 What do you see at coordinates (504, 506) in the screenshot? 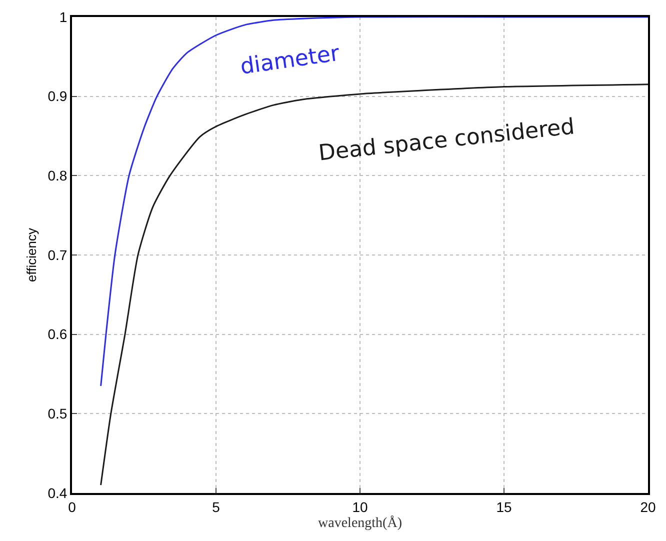
I see `x-tick-label: 15` at bounding box center [504, 506].